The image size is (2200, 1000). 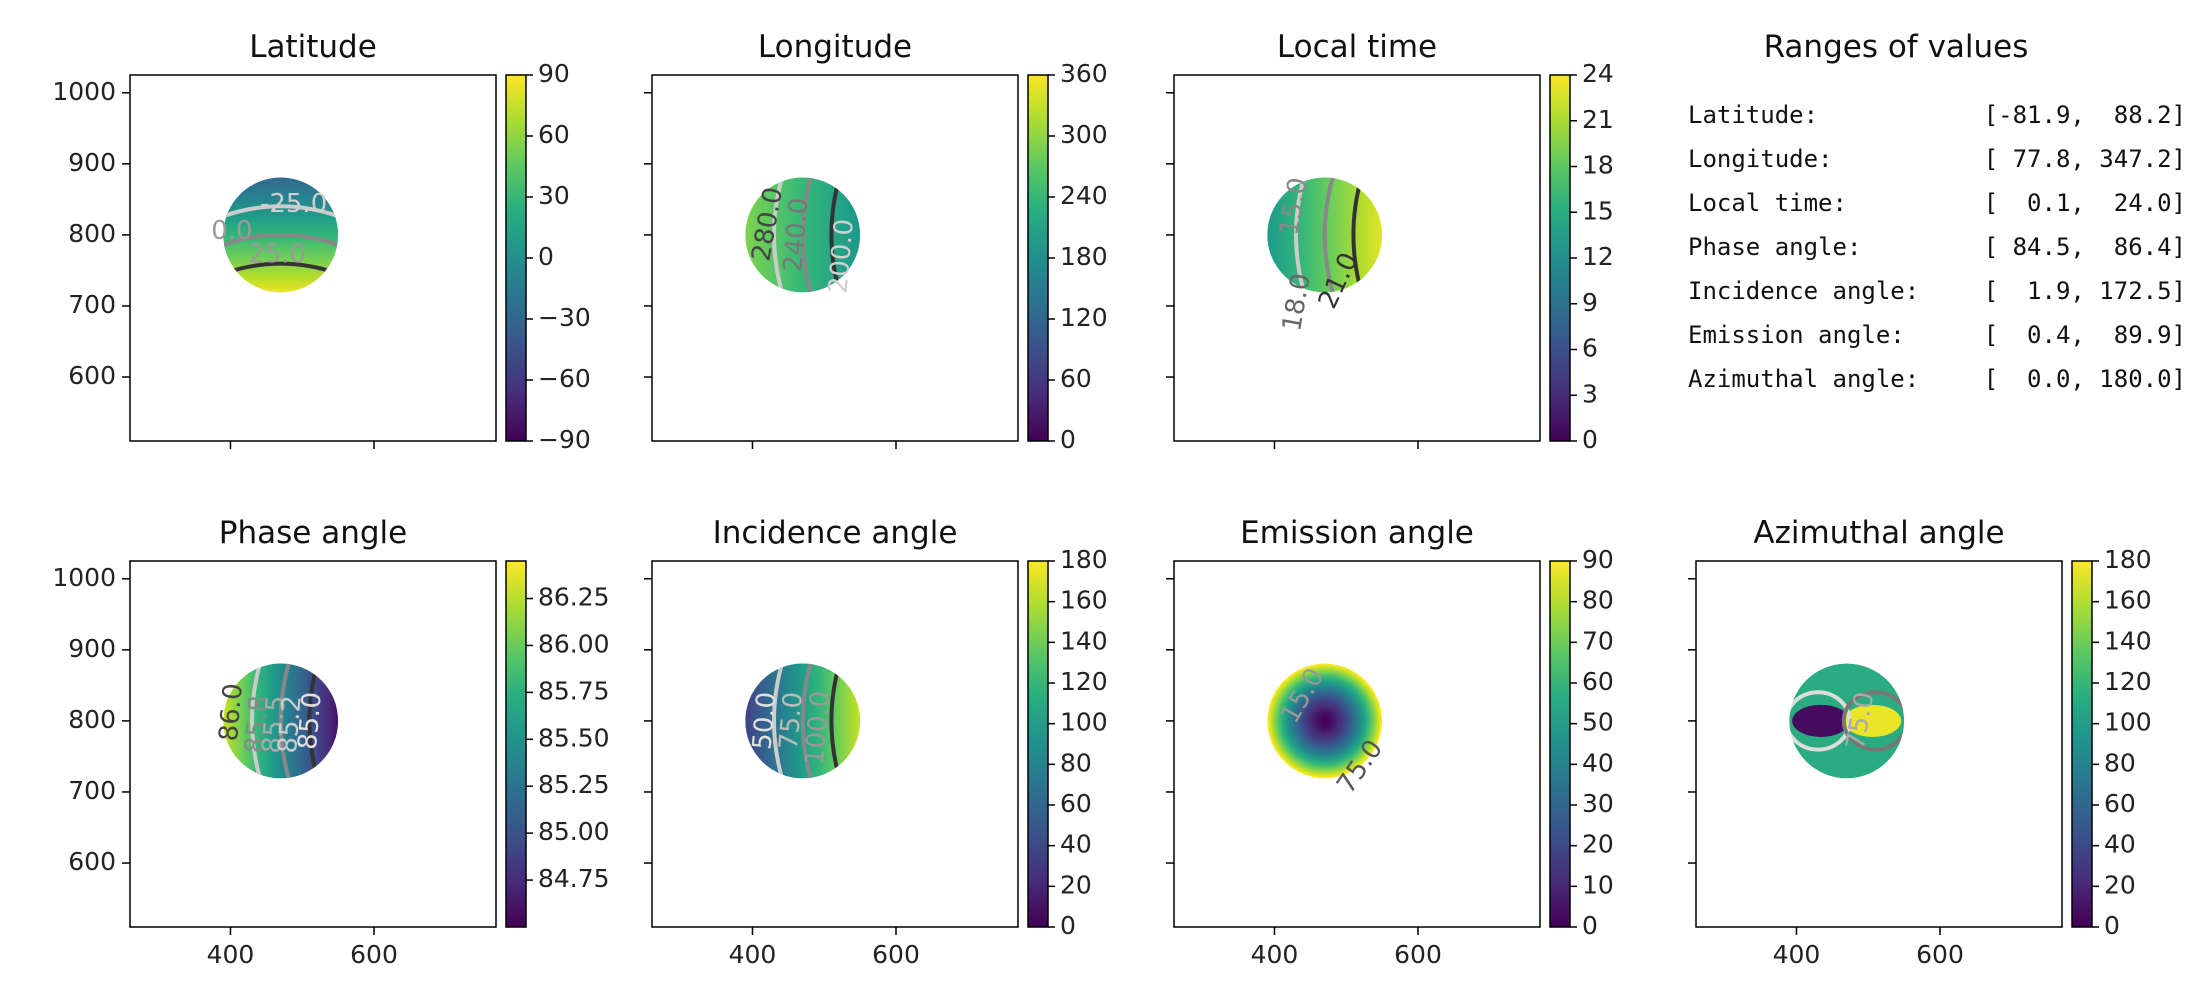 What do you see at coordinates (1796, 335) in the screenshot?
I see `range-row-label: Emission angle:` at bounding box center [1796, 335].